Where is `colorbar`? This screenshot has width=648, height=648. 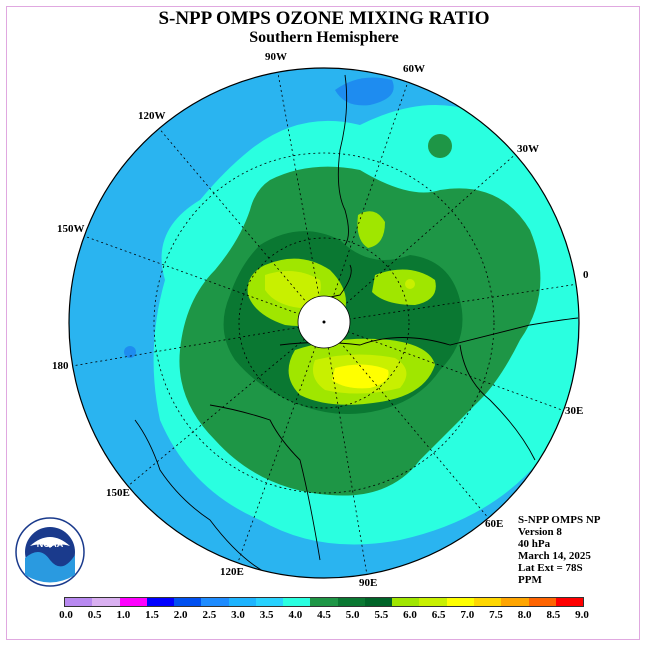 colorbar is located at coordinates (324, 602).